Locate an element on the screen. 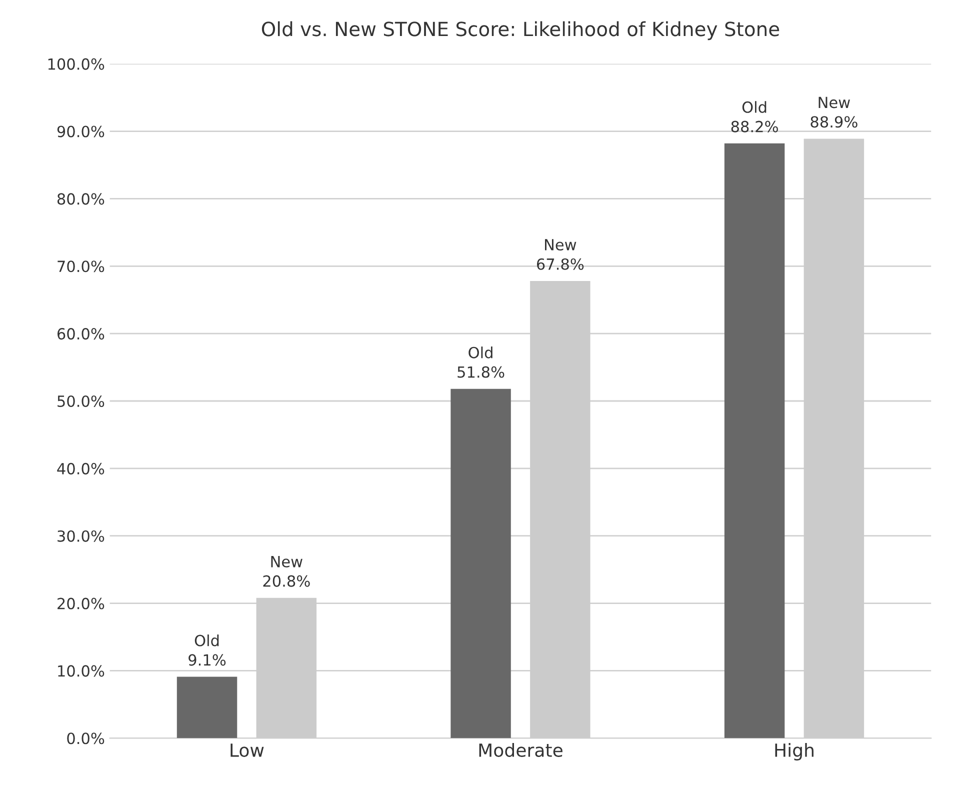 This screenshot has height=798, width=955. y-tick-label: 100.0% is located at coordinates (76, 64).